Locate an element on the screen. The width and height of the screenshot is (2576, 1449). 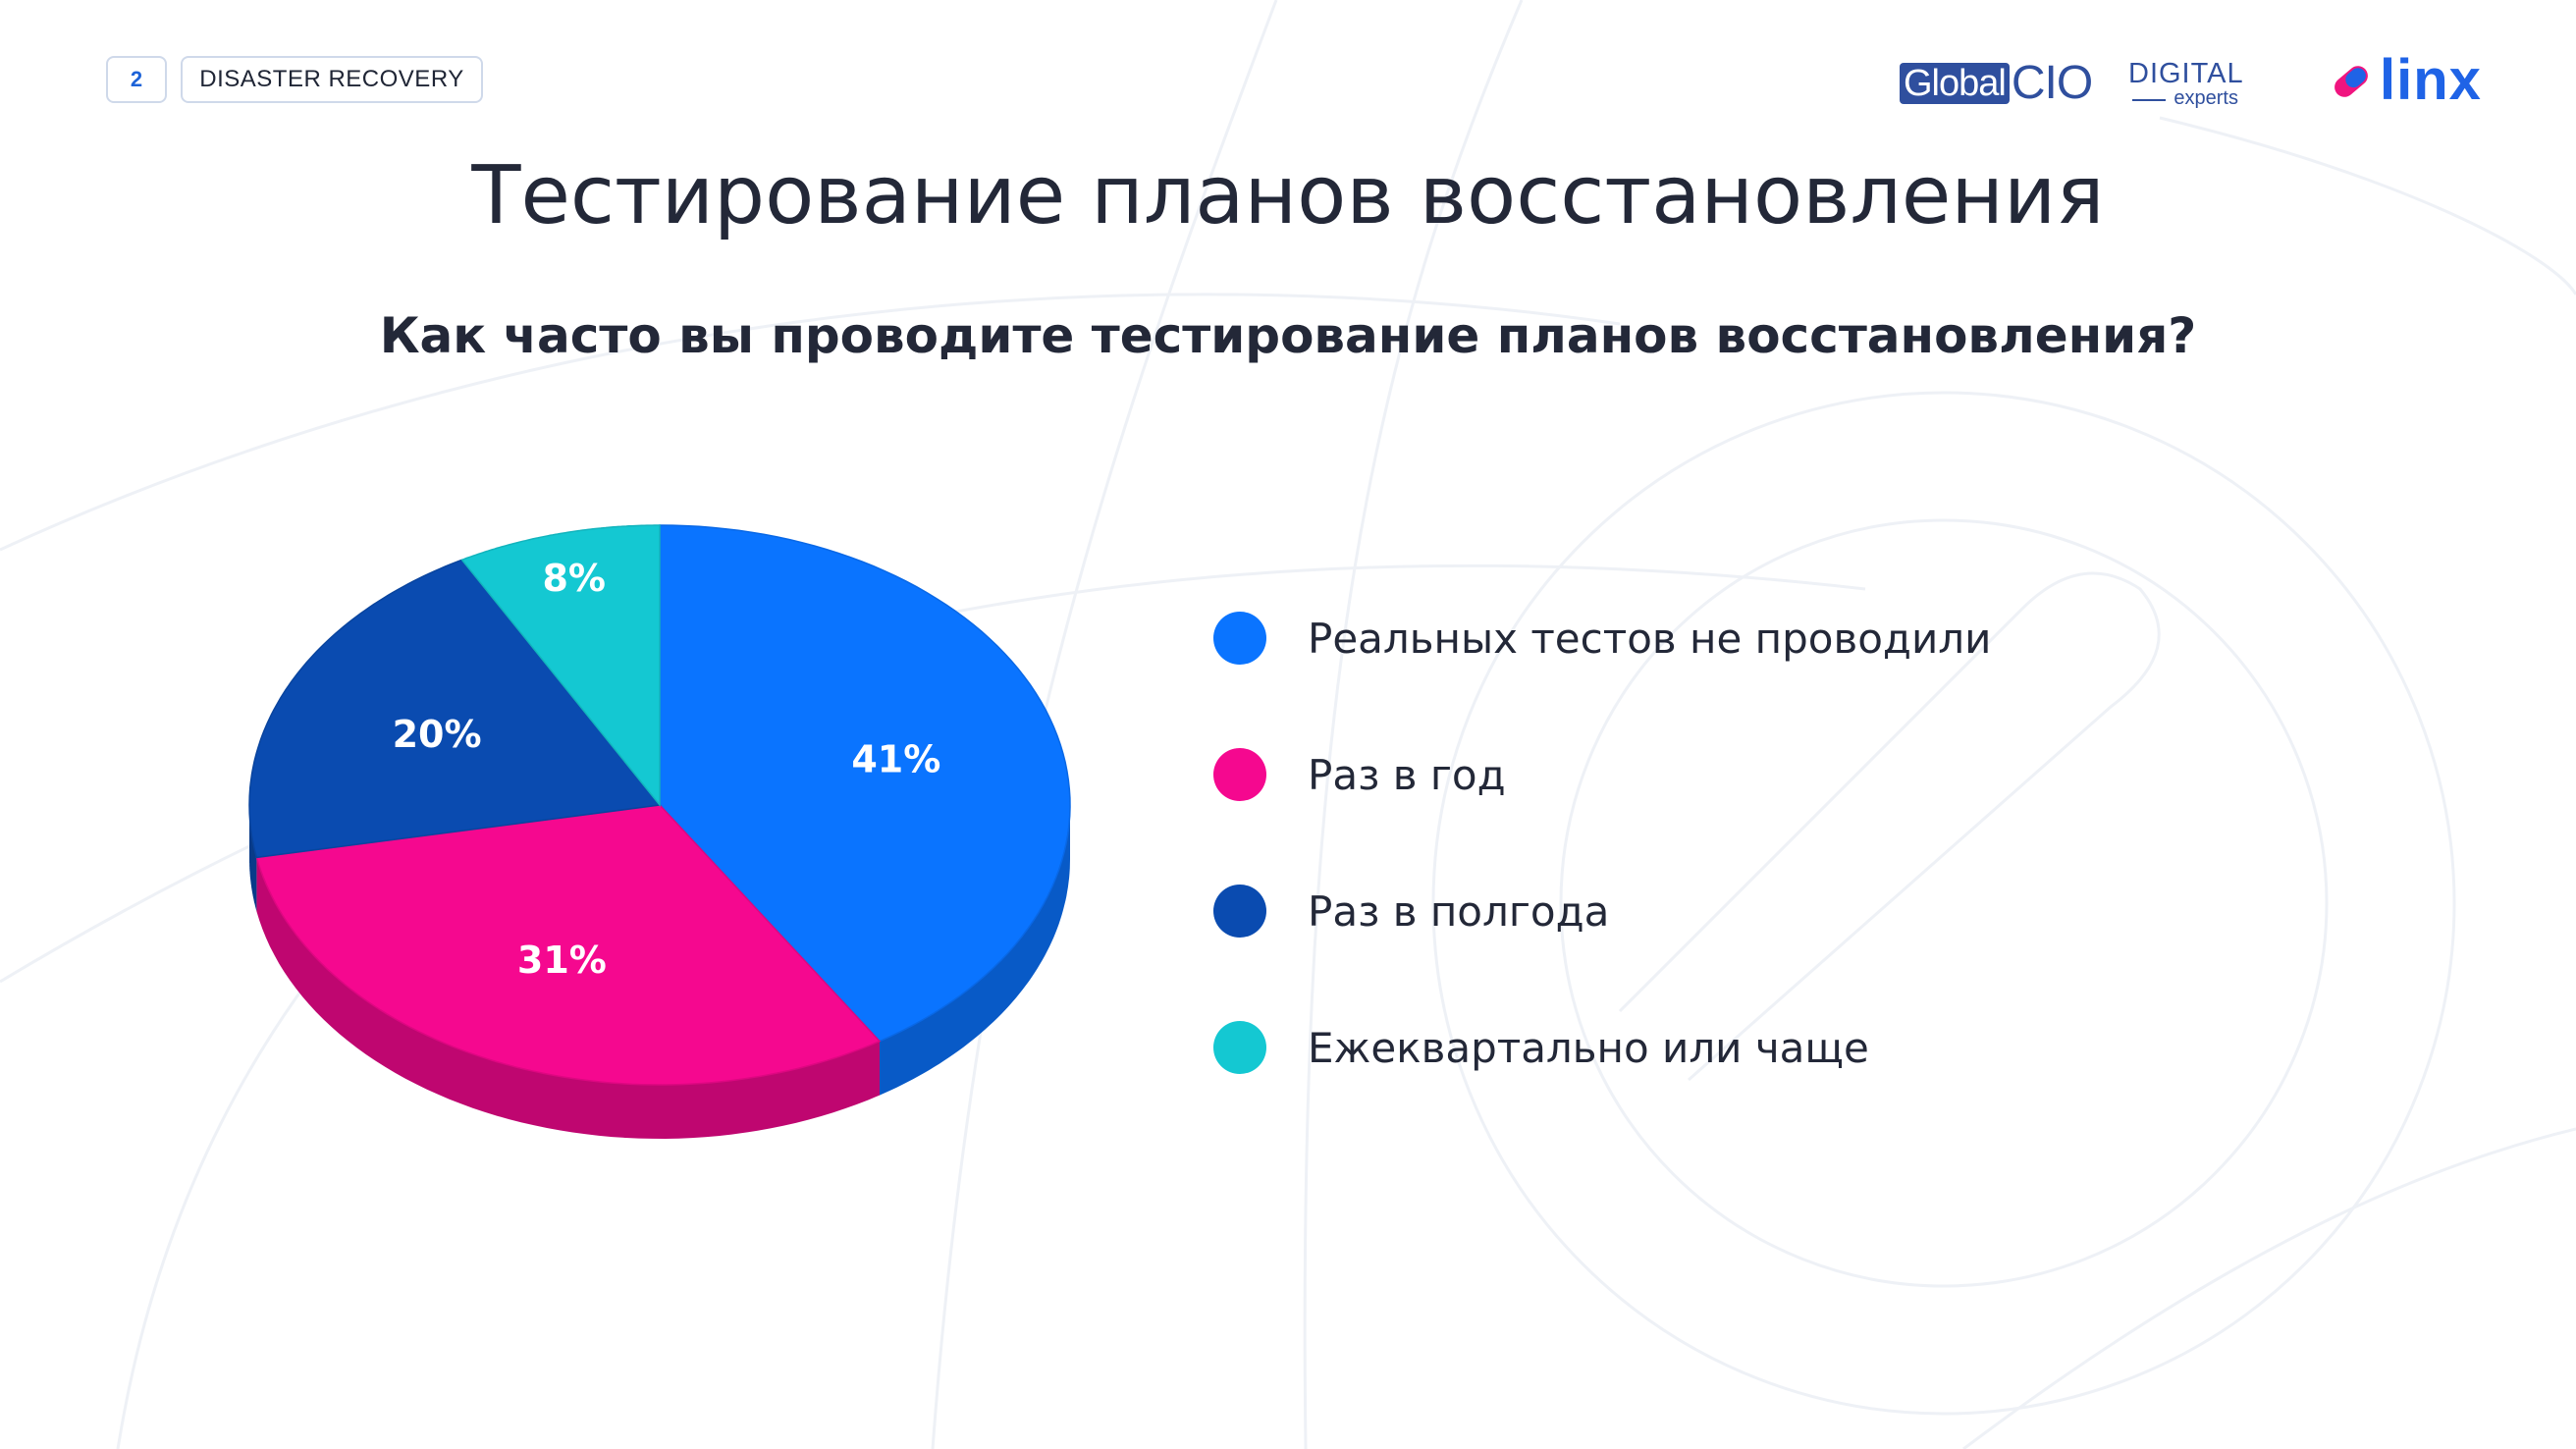
pie-slice-label-1: 31% is located at coordinates (562, 960).